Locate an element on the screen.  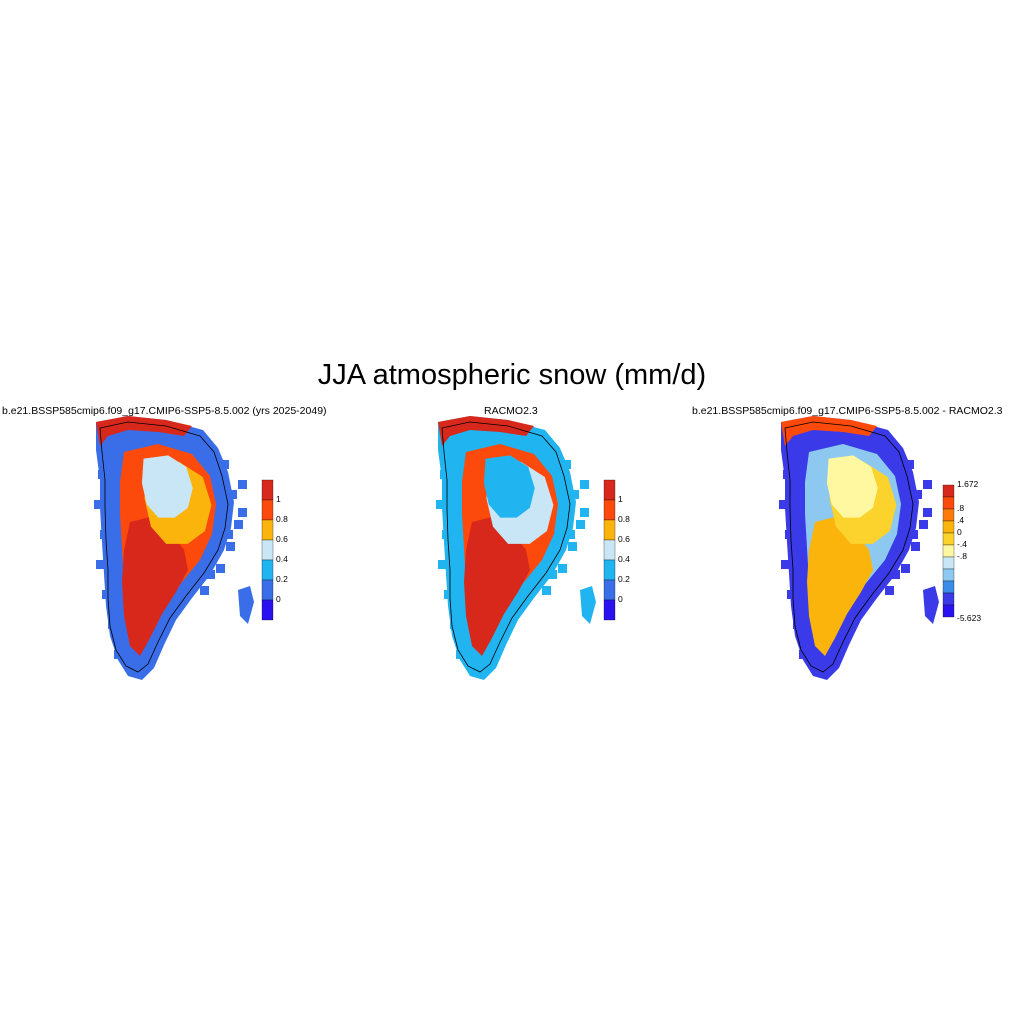
colorbar-max-label: 1.672 is located at coordinates (968, 484).